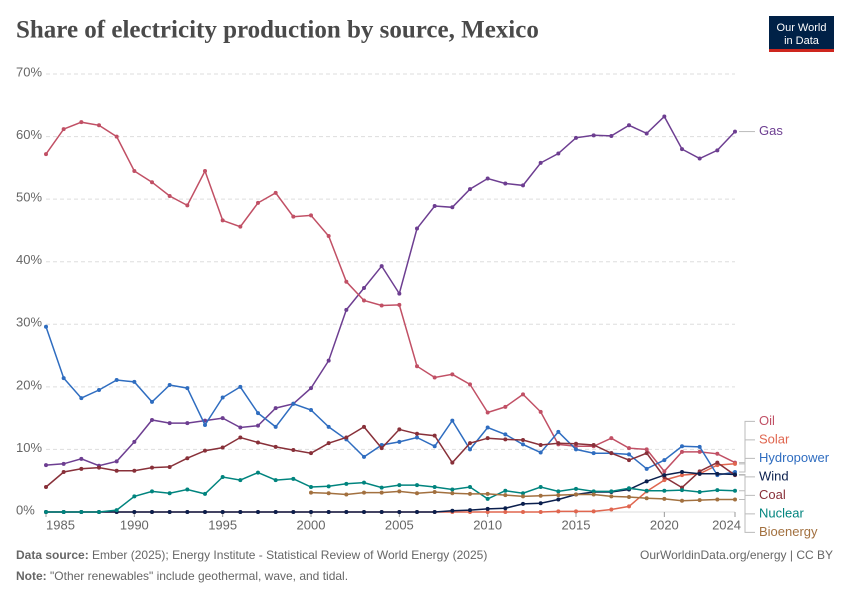  I want to click on legend-label: Oil, so click(767, 420).